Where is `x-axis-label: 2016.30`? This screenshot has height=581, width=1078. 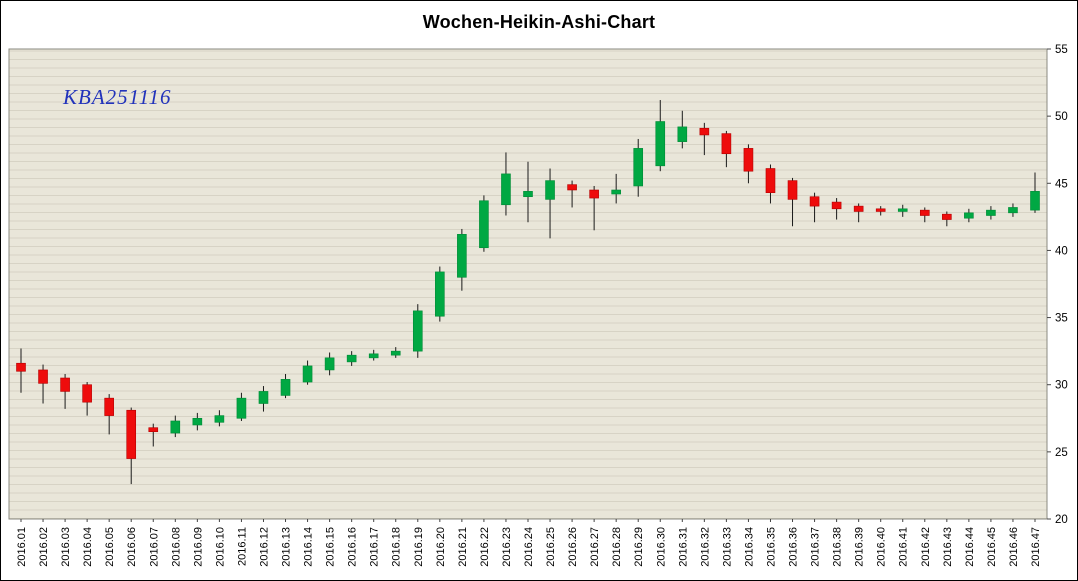
x-axis-label: 2016.30 is located at coordinates (661, 547).